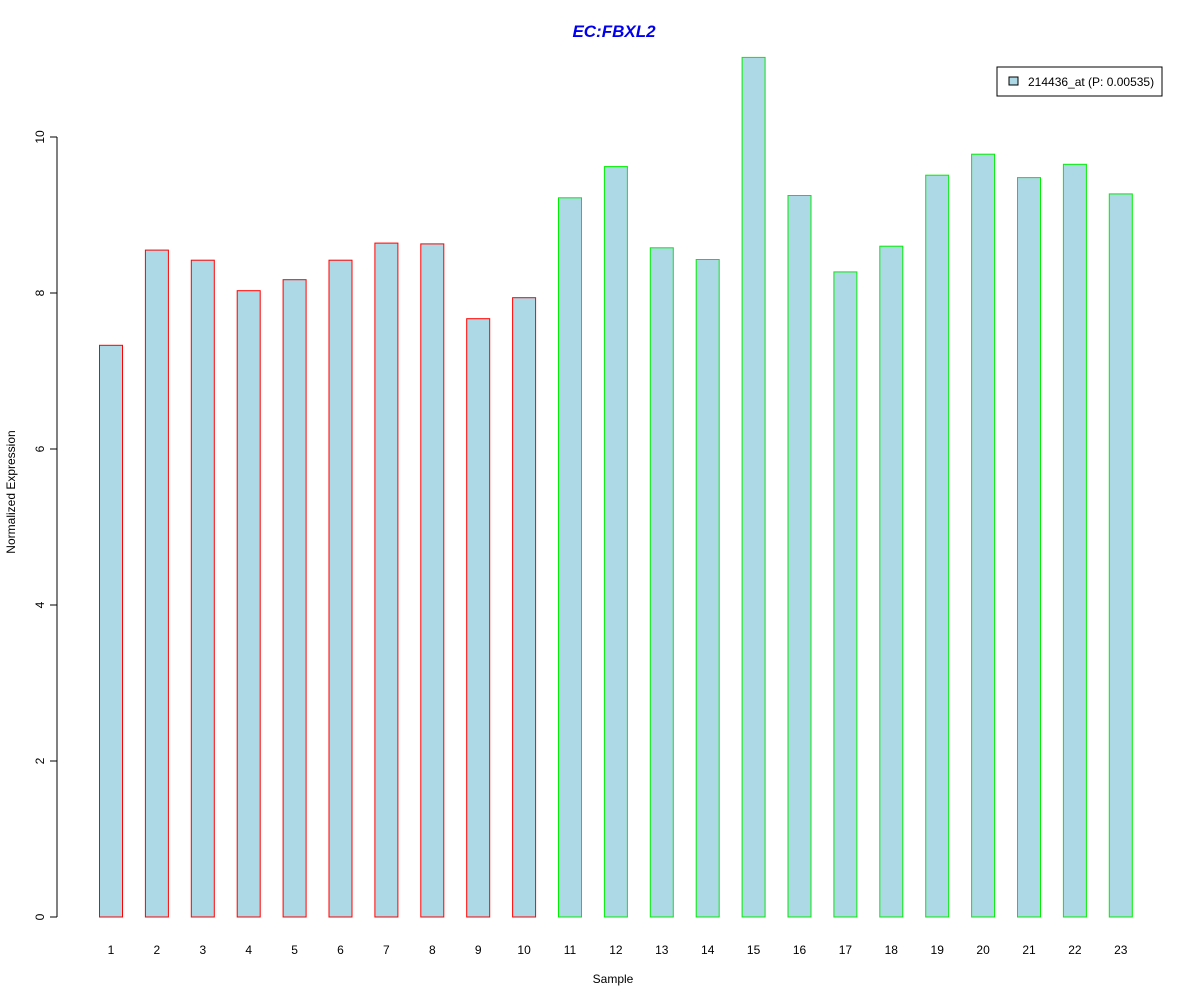 This screenshot has height=1000, width=1200. Describe the element at coordinates (1121, 950) in the screenshot. I see `x-tick-label: 23` at that location.